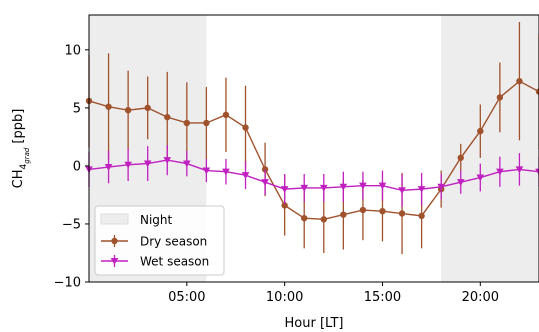 The height and width of the screenshot is (332, 539). What do you see at coordinates (174, 262) in the screenshot?
I see `legend-label: Wet season` at bounding box center [174, 262].